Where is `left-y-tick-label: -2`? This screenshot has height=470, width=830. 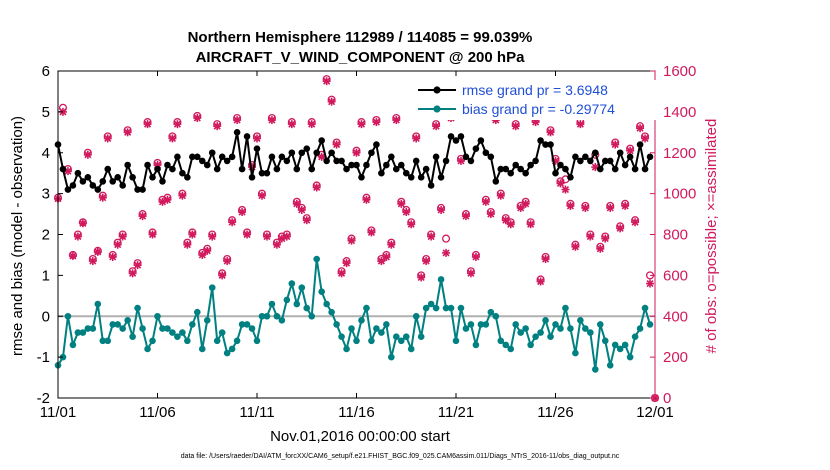
left-y-tick-label: -2 is located at coordinates (43, 398).